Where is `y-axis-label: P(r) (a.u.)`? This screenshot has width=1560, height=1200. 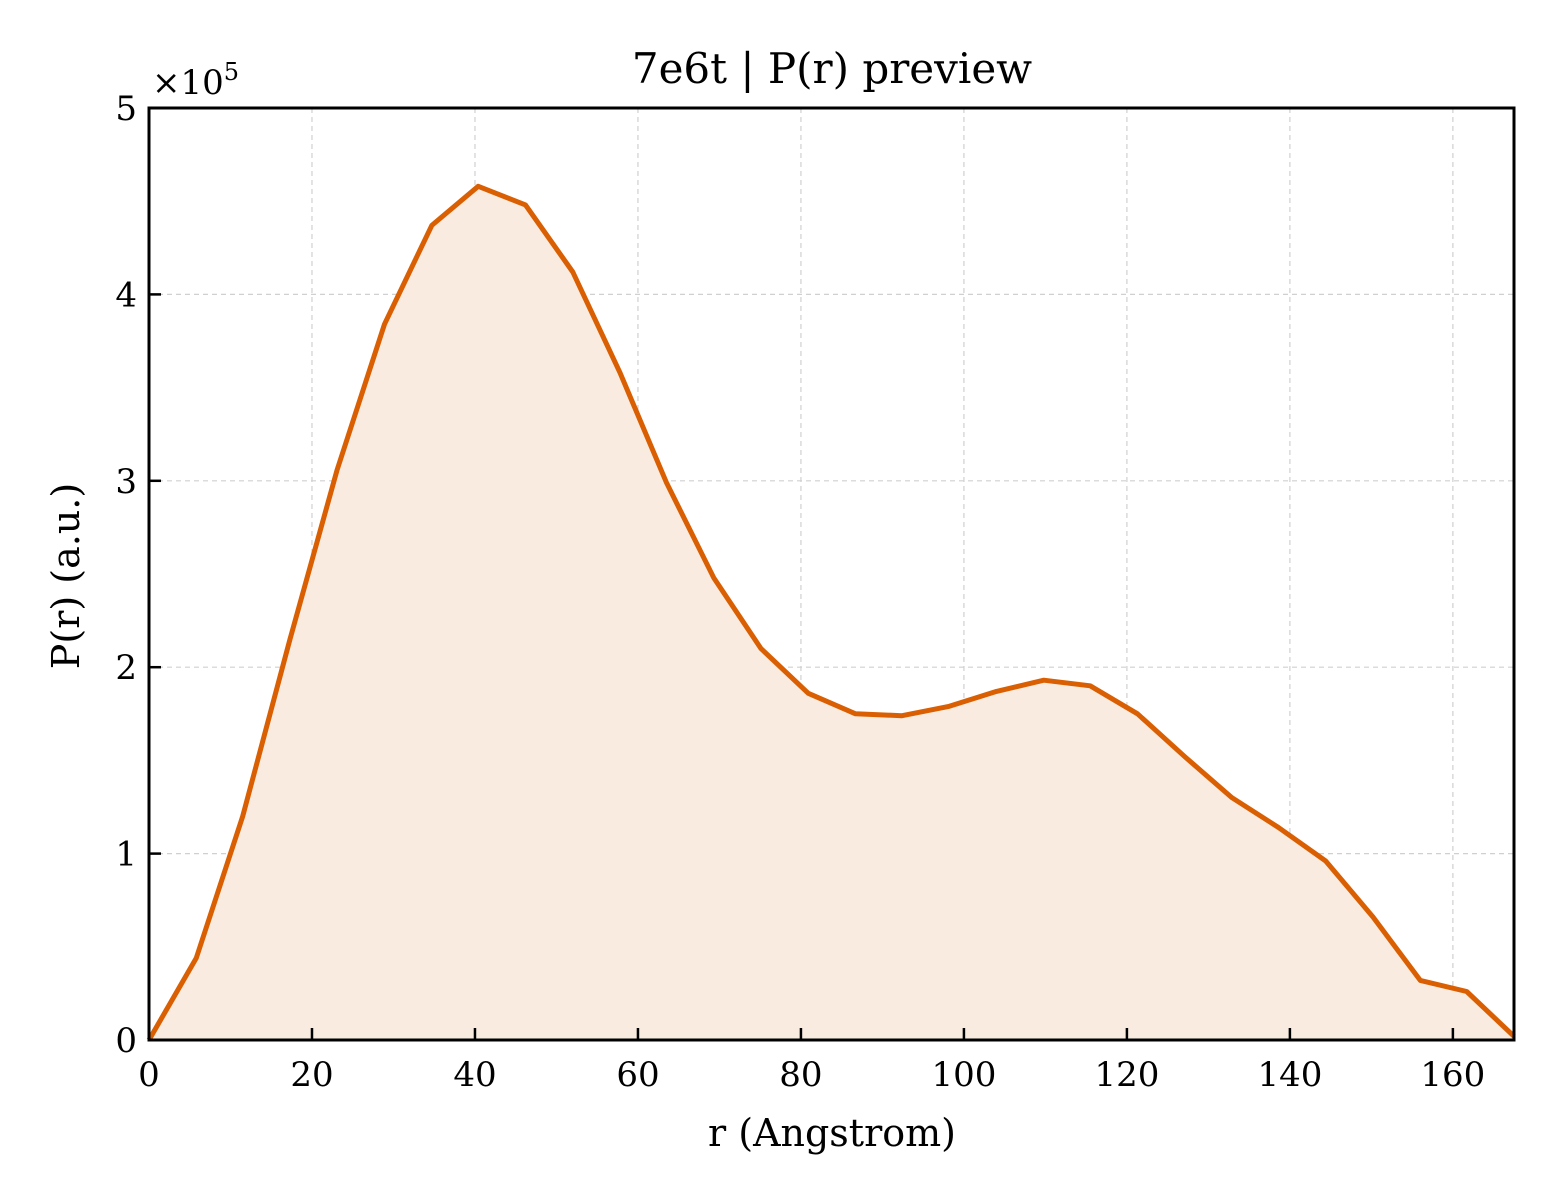 y-axis-label: P(r) (a.u.) is located at coordinates (66, 576).